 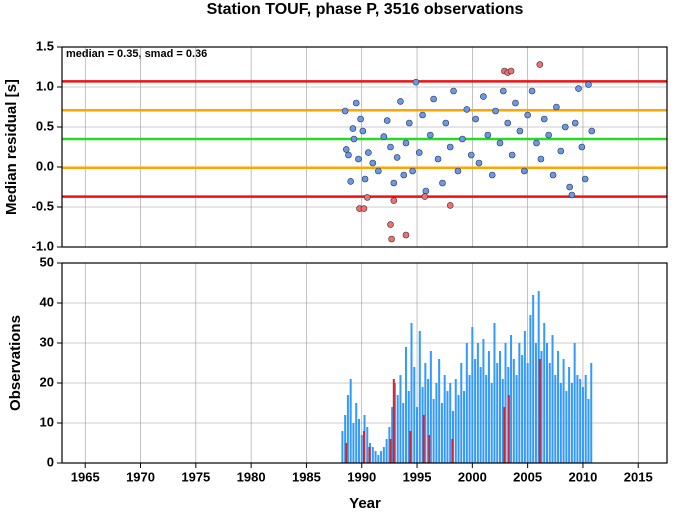 What do you see at coordinates (50, 461) in the screenshot?
I see `y-tick-label: 0` at bounding box center [50, 461].